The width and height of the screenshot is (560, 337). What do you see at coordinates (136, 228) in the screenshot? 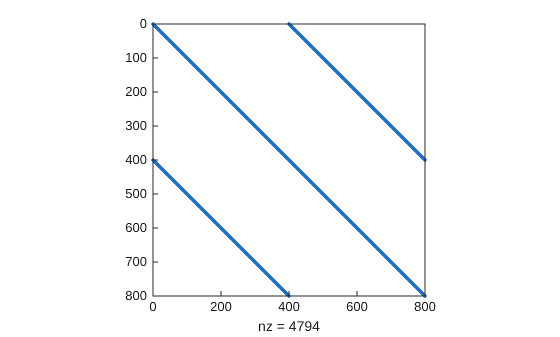
I see `y-tick-label: 600` at bounding box center [136, 228].